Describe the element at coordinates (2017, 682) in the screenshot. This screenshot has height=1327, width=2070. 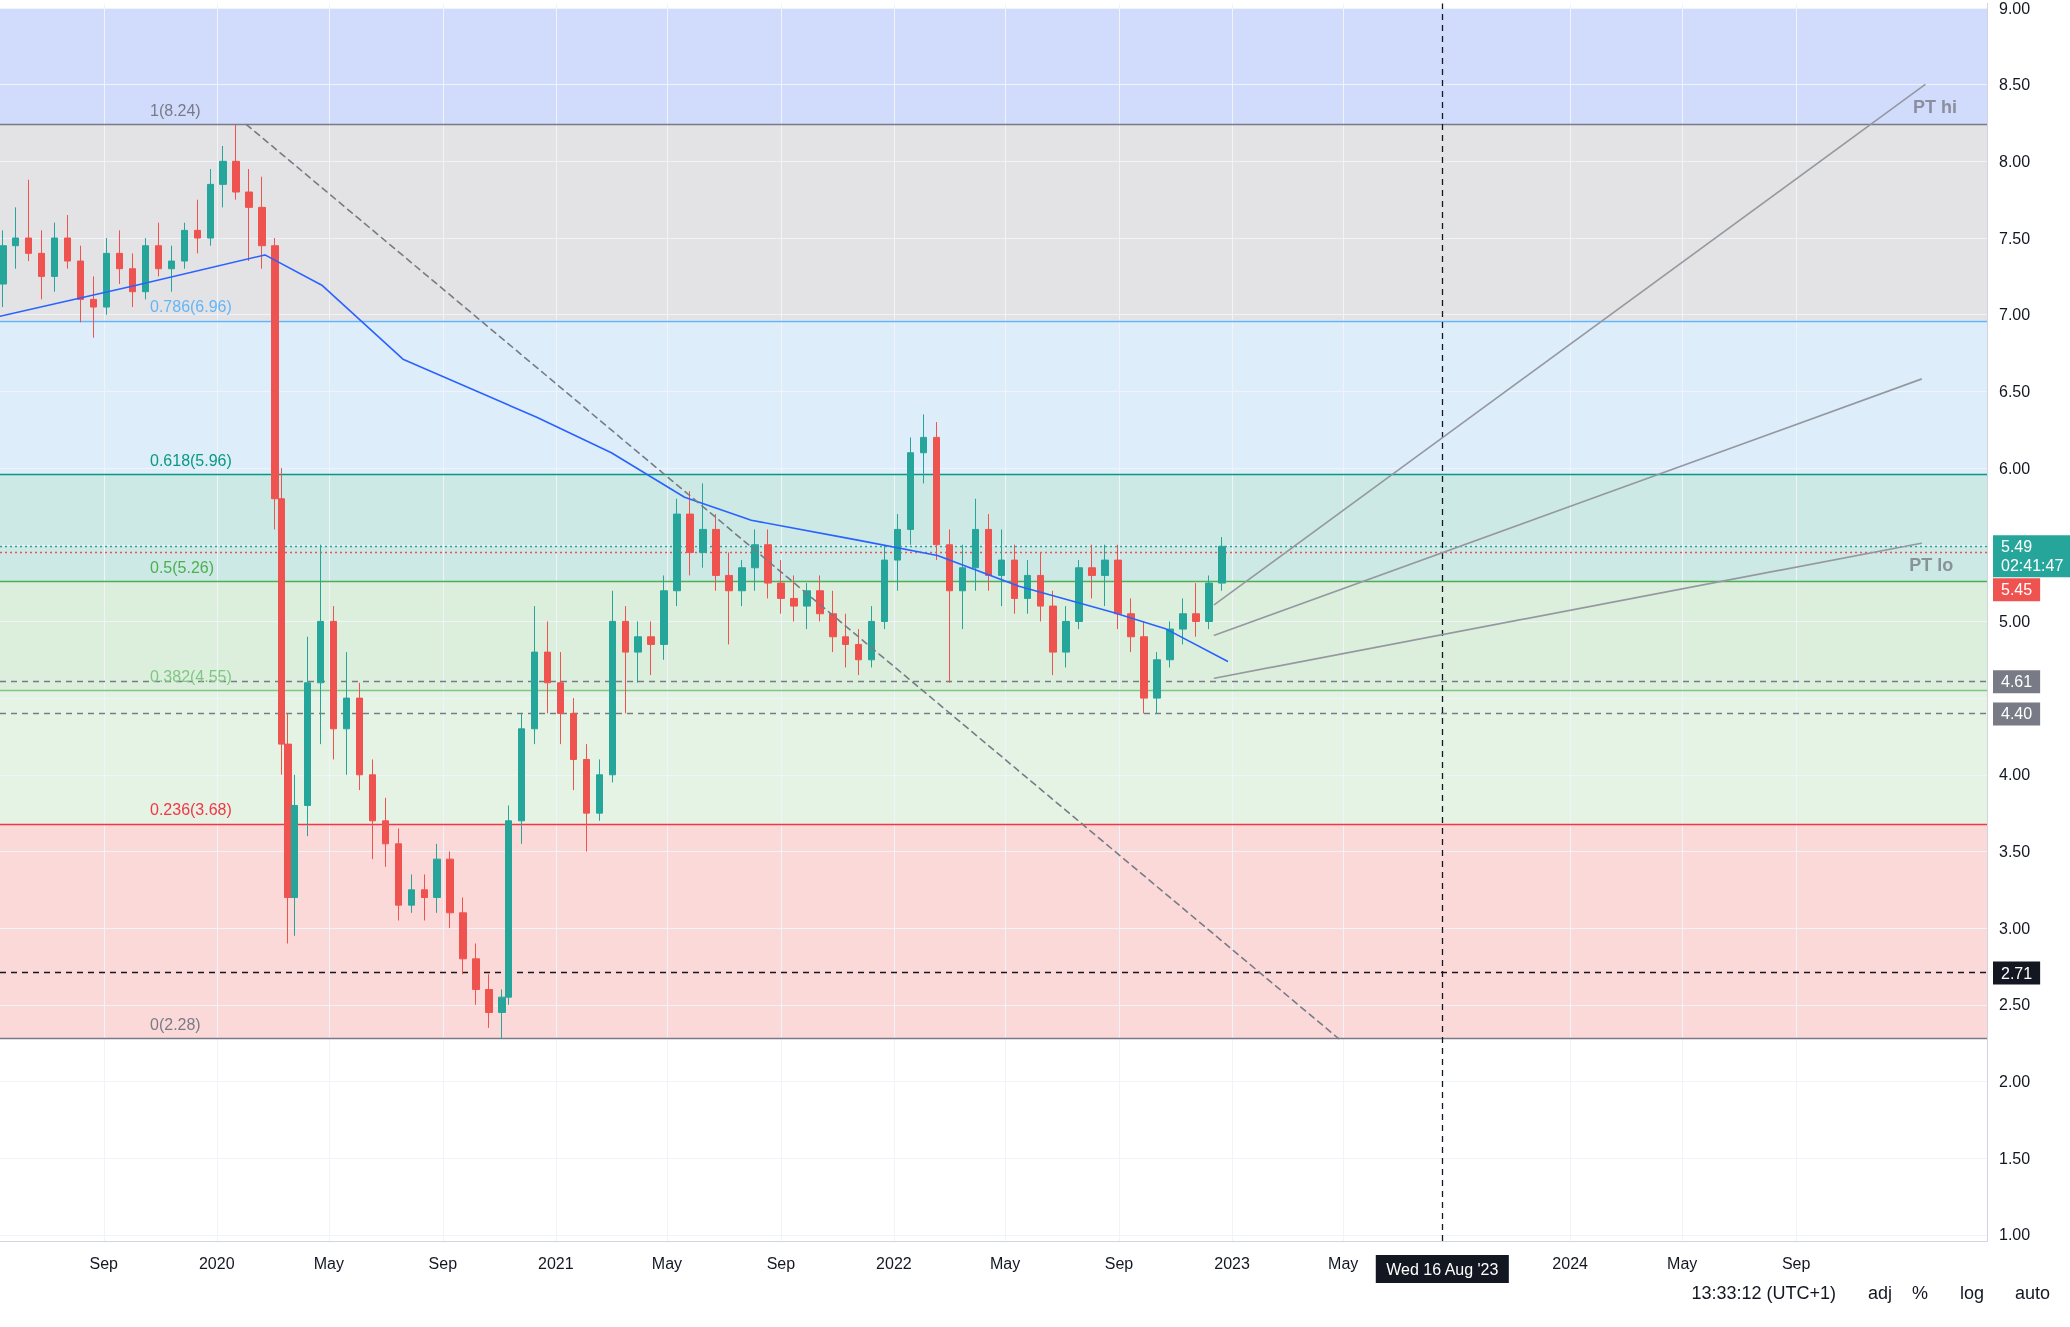
I see `ref-line-label: 4.61` at that location.